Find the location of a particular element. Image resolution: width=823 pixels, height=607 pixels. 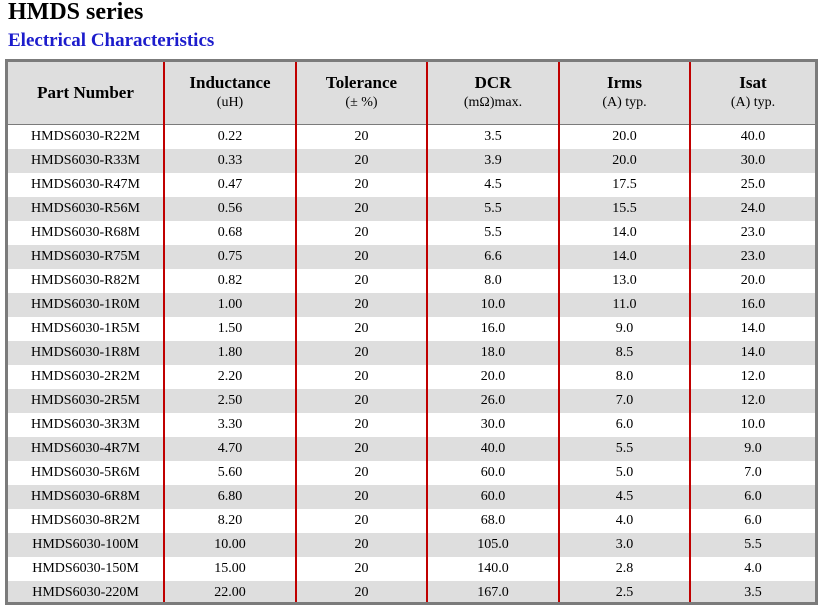

header-irms: Irms (A) typ. is located at coordinates (625, 93).